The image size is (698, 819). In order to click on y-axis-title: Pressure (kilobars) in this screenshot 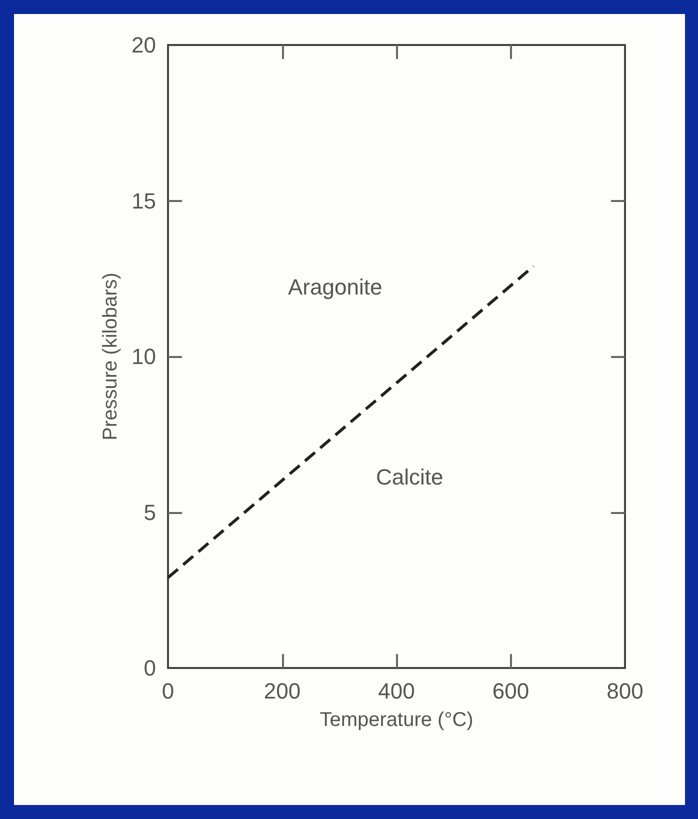, I will do `click(111, 356)`.